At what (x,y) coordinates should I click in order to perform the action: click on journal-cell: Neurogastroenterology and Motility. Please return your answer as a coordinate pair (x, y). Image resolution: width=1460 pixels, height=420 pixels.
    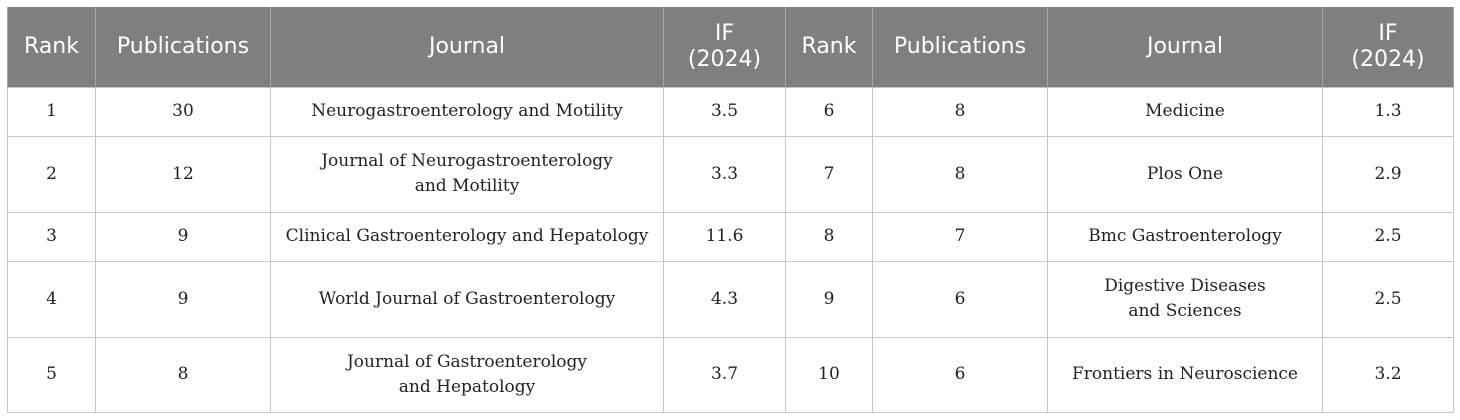
    Looking at the image, I should click on (467, 111).